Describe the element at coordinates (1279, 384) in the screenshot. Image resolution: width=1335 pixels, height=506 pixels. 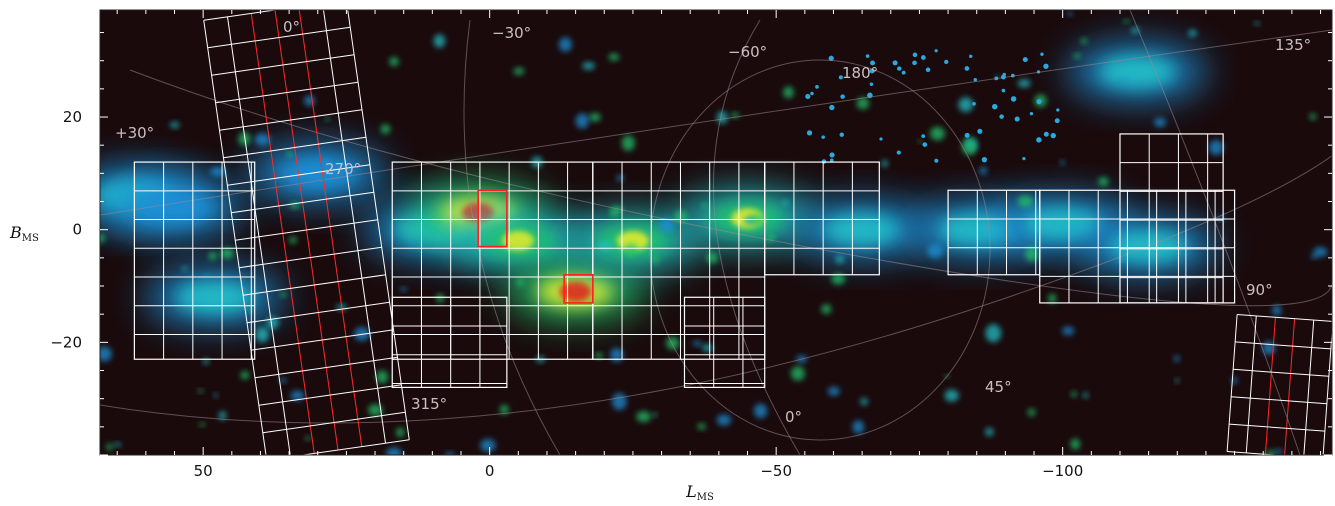
I see `tilted-strip-right` at that location.